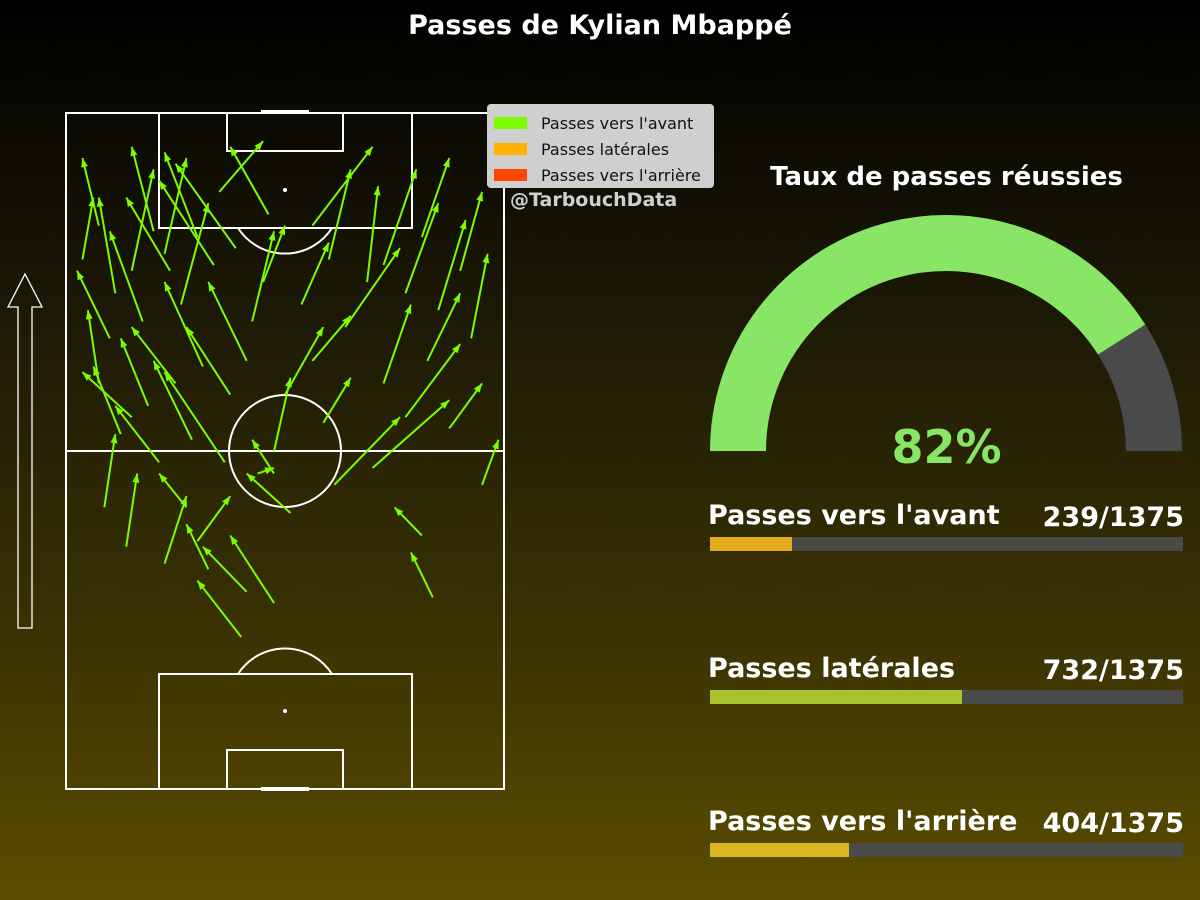  Describe the element at coordinates (285, 769) in the screenshot. I see `six-yard-box-bottom` at that location.